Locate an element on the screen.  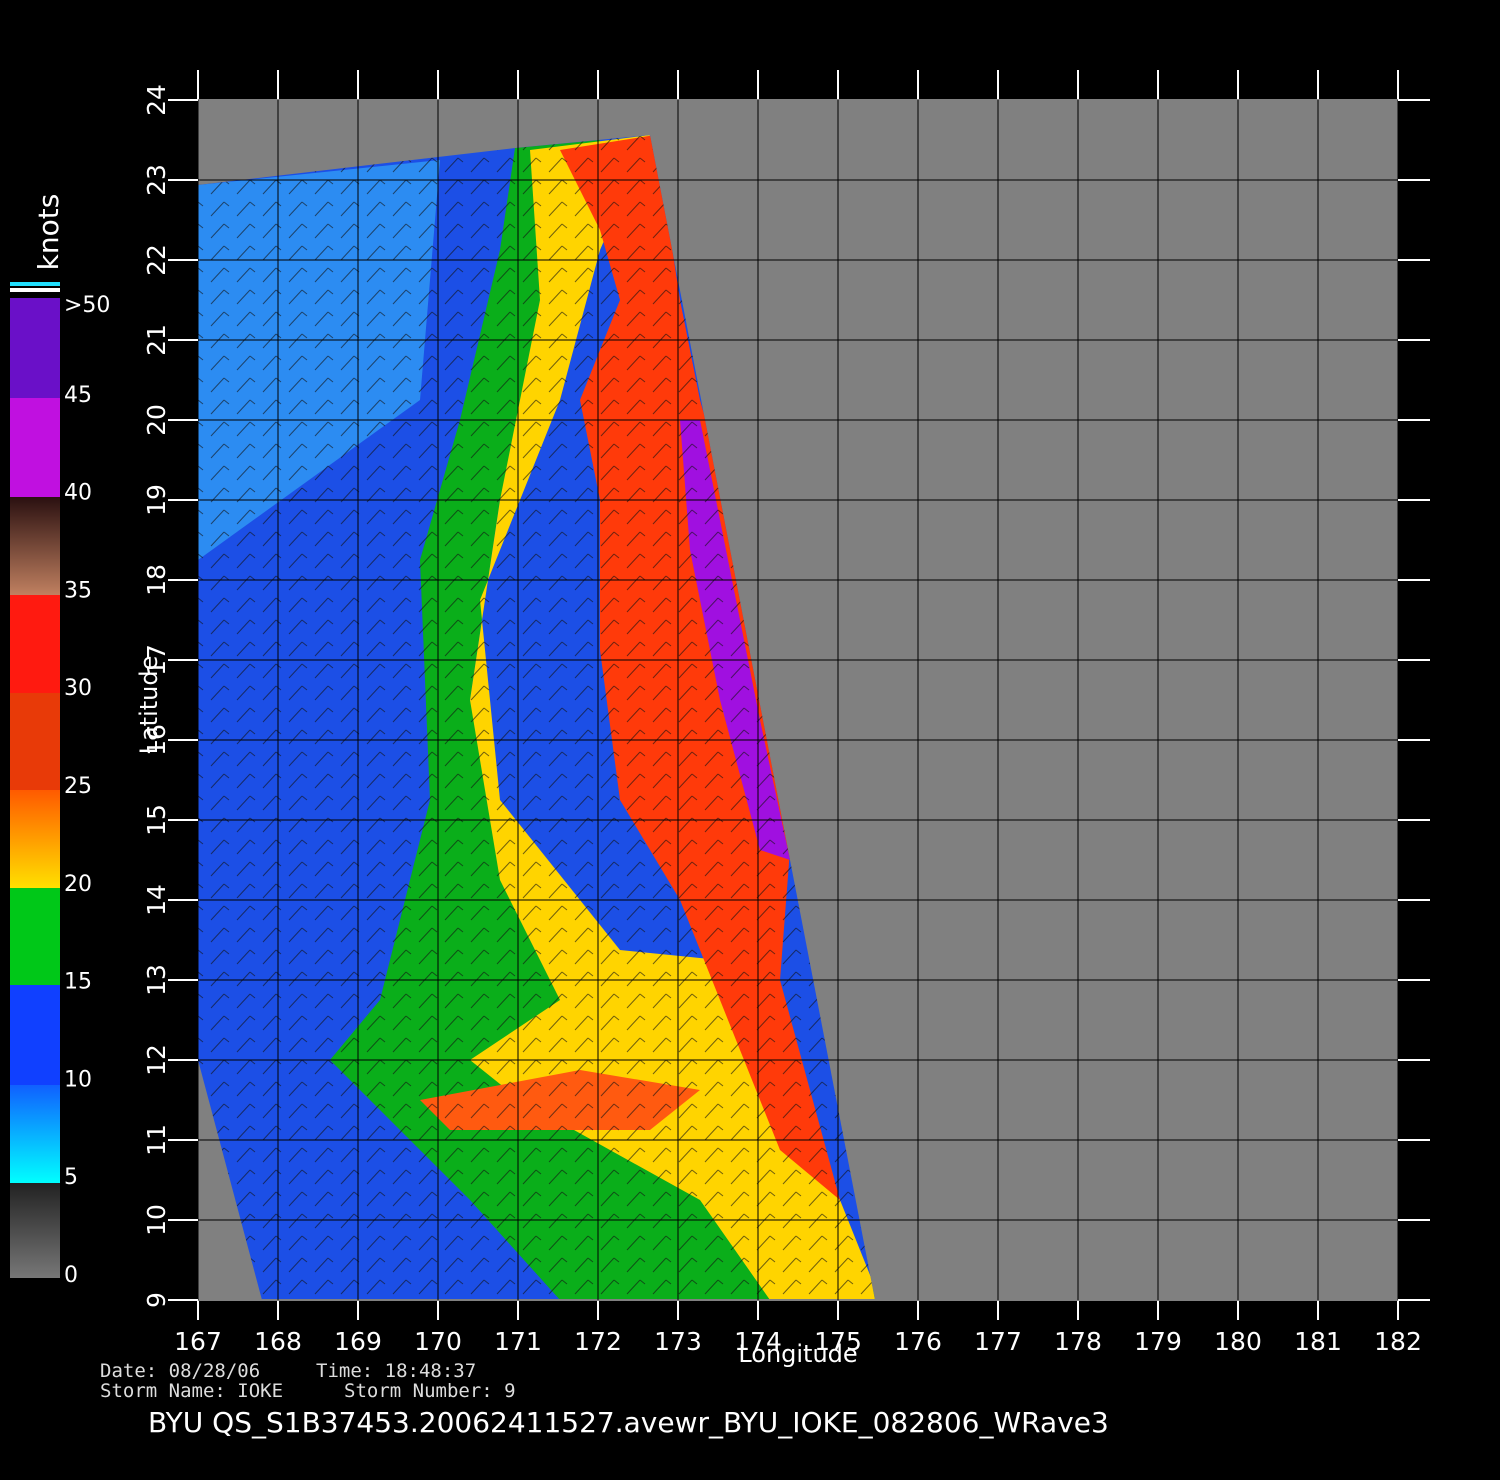
colorbar-tick-label: 35 is located at coordinates (78, 590).